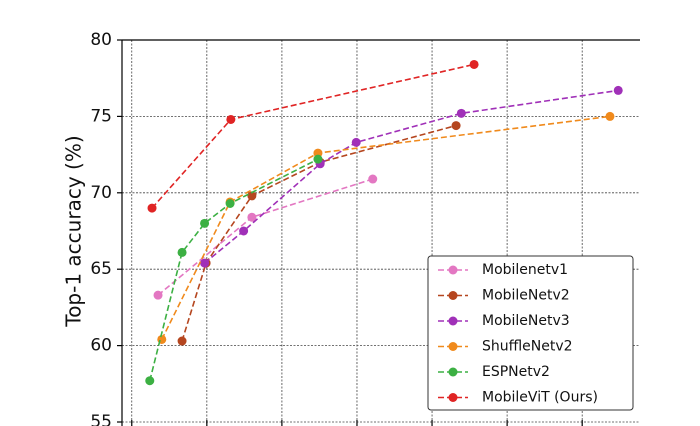 This screenshot has width=700, height=426. I want to click on legend-box, so click(530, 333).